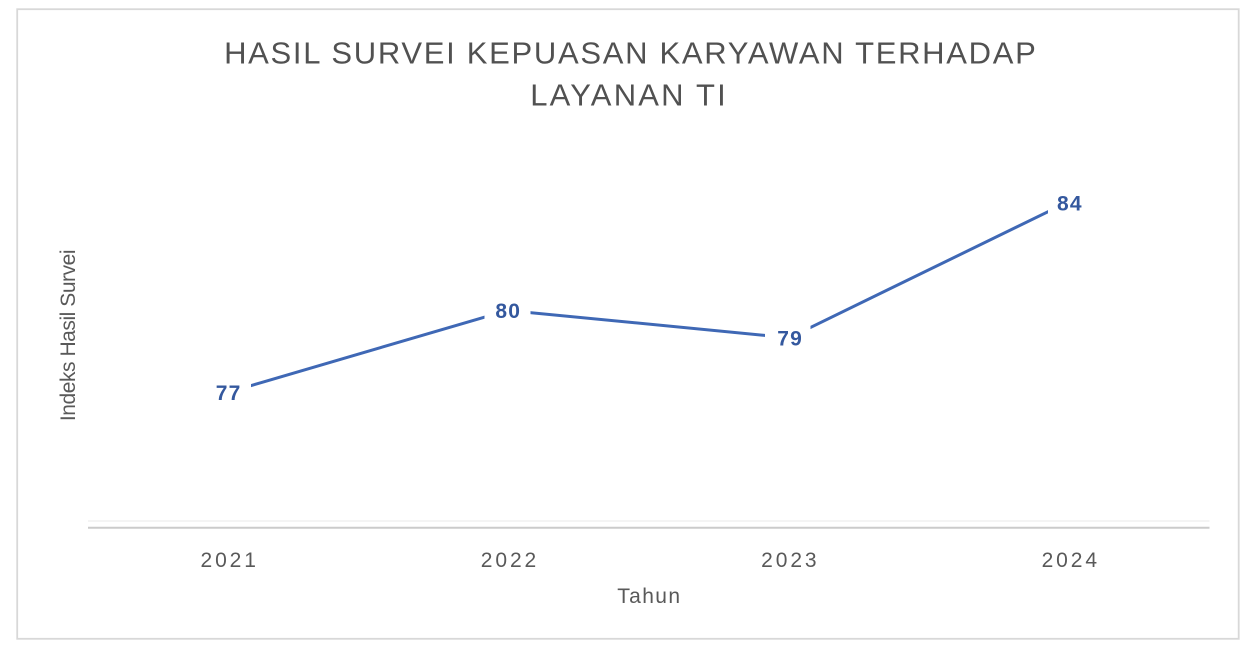 The image size is (1250, 646). Describe the element at coordinates (229, 560) in the screenshot. I see `svg-text: 2021` at that location.